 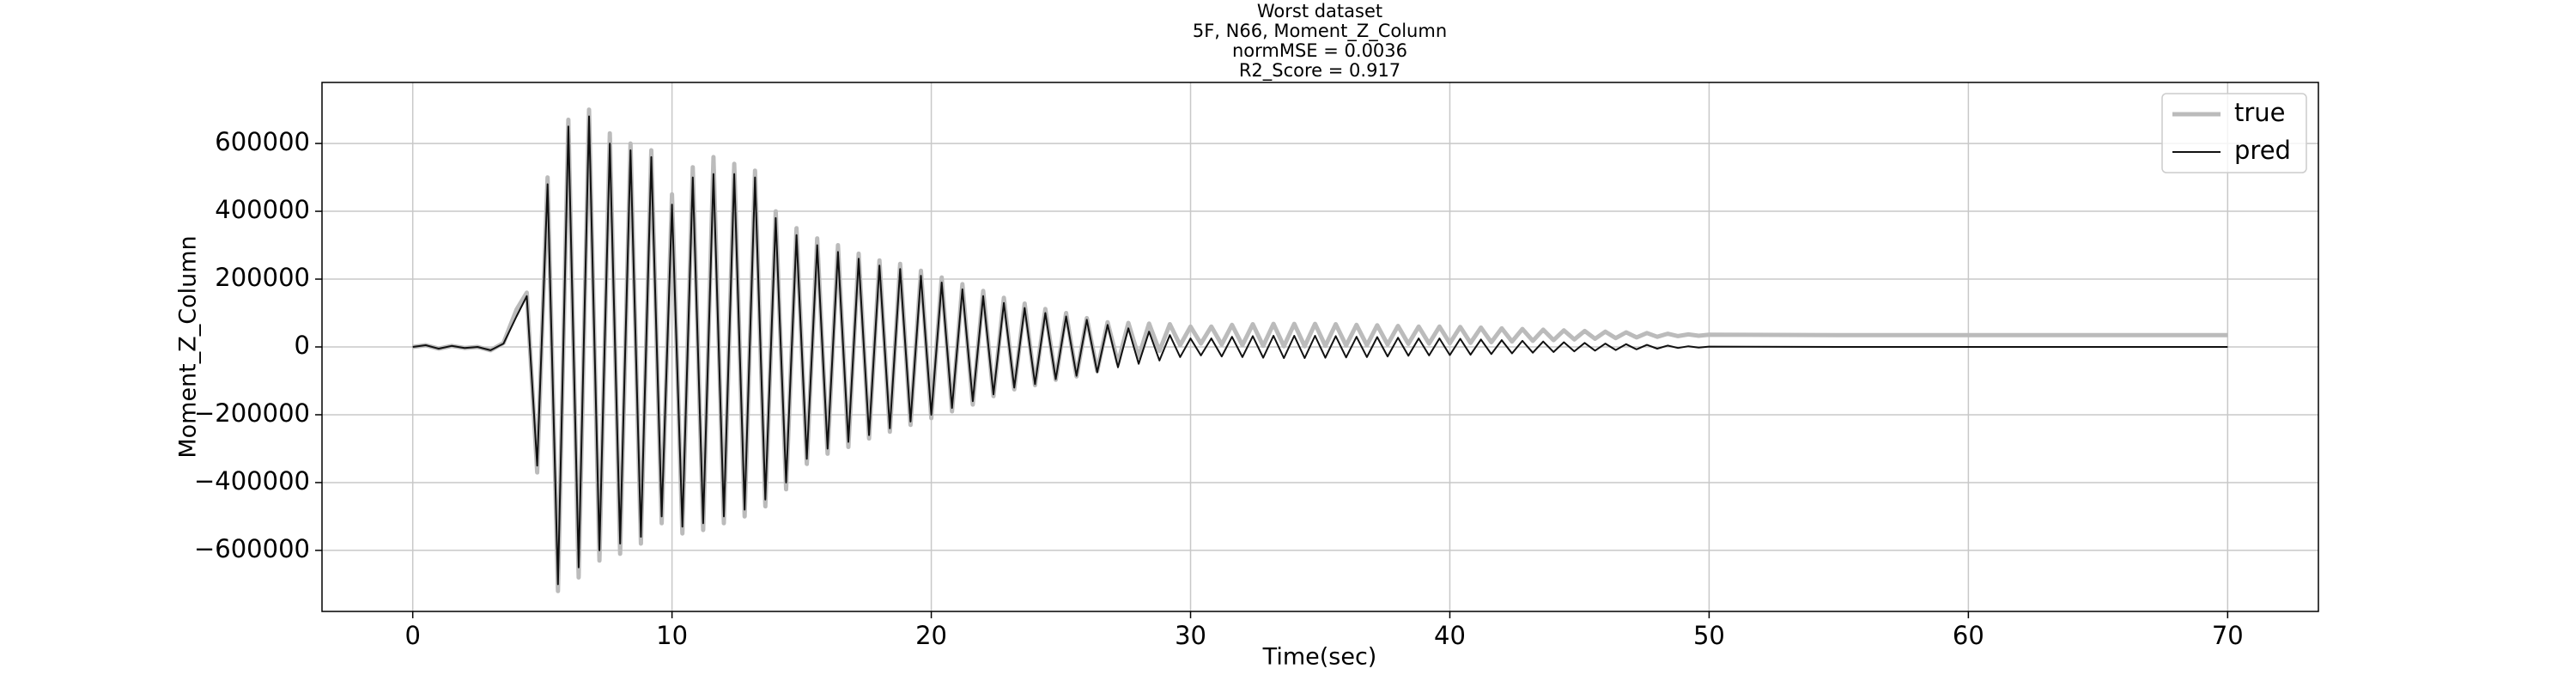 I want to click on title-line: Worst dataset, so click(x=1319, y=11).